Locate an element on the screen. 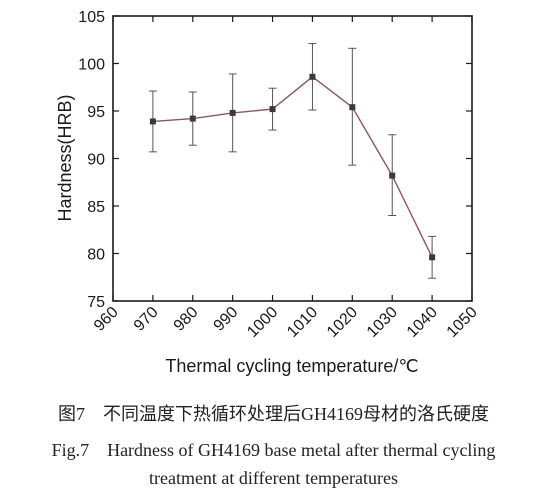  x-tick-label: 970 is located at coordinates (146, 319).